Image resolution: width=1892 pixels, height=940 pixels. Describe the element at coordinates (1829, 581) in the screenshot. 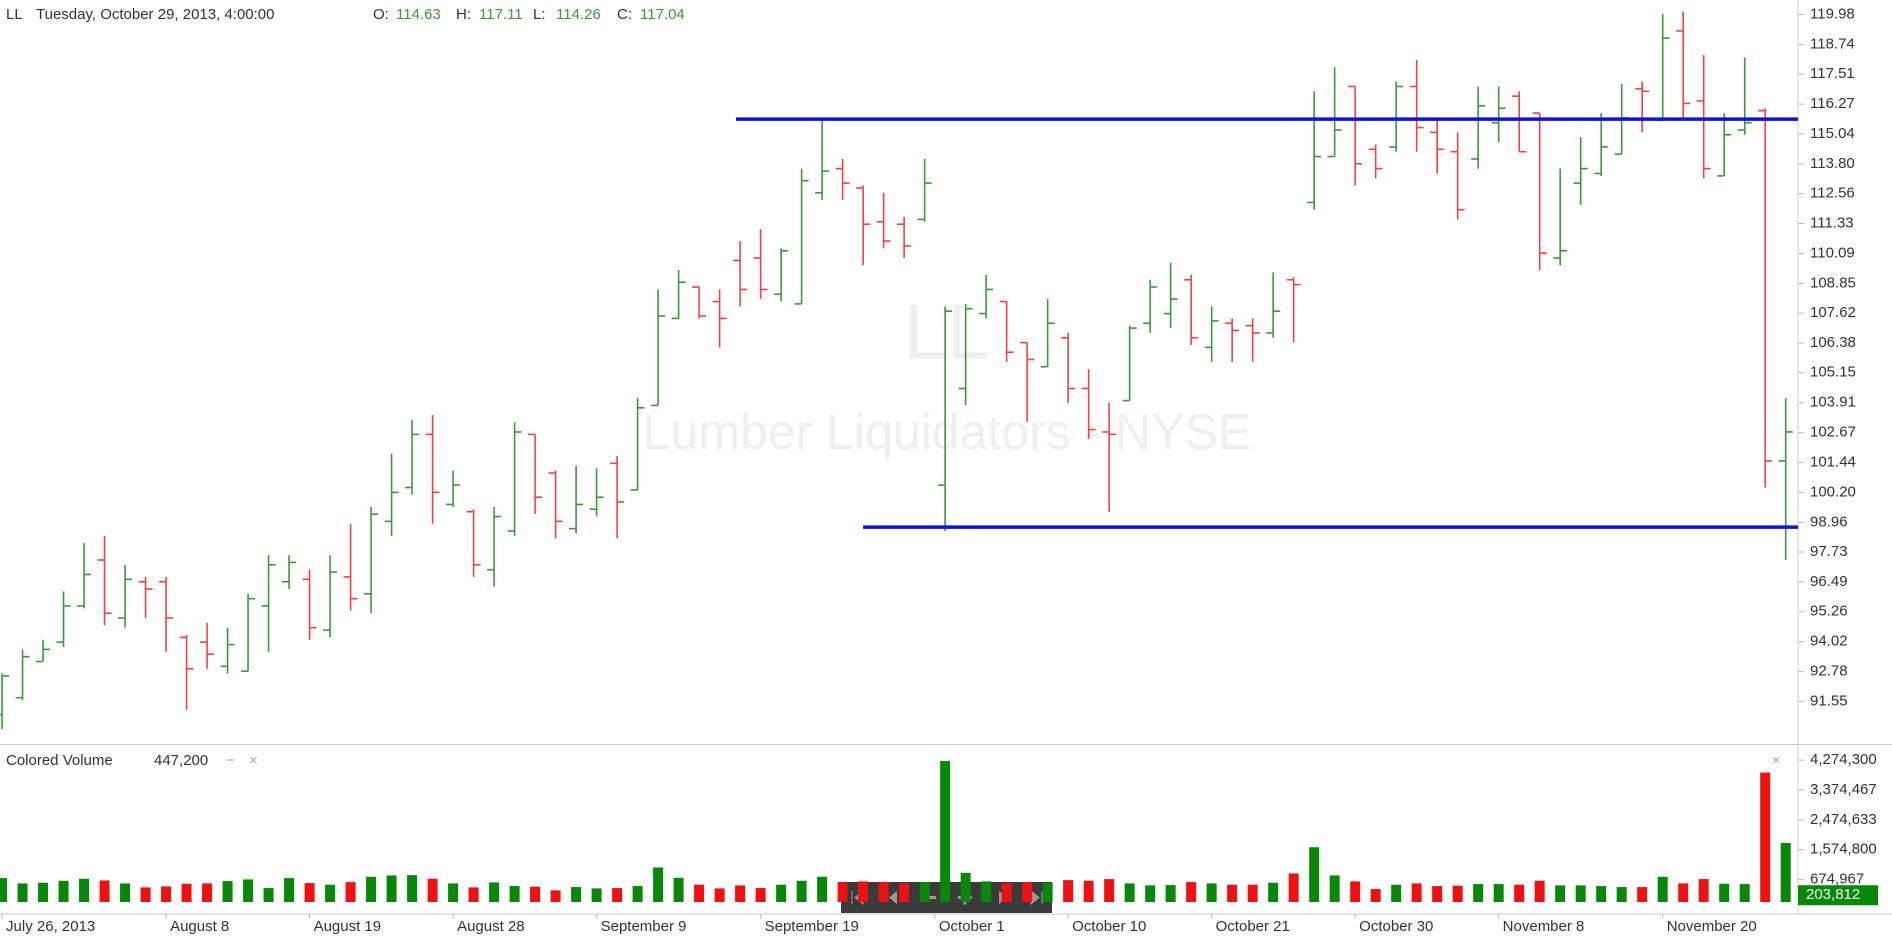

I see `y-tick-label: 96.49` at that location.